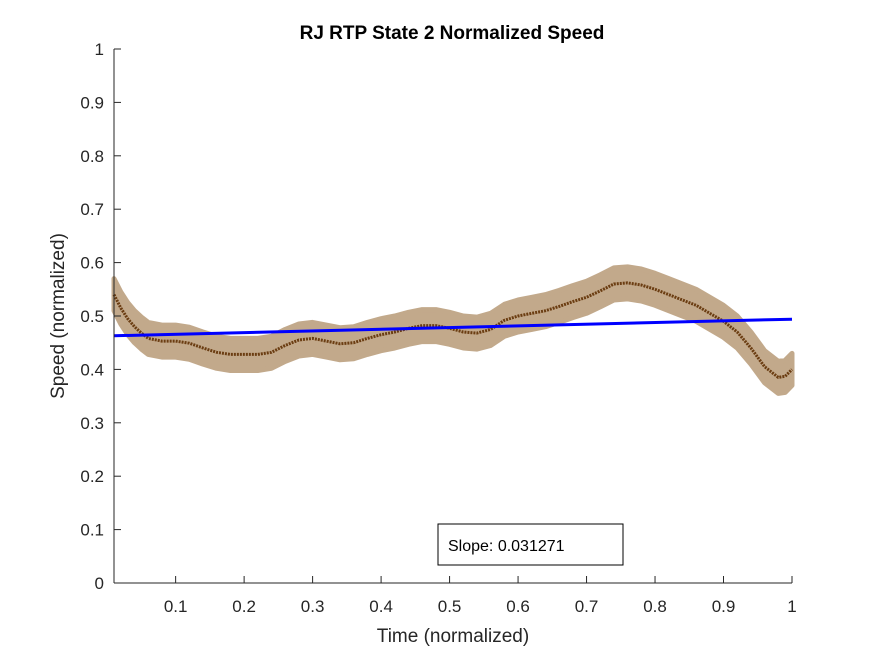  What do you see at coordinates (92, 209) in the screenshot?
I see `y-tick-label: 0.7` at bounding box center [92, 209].